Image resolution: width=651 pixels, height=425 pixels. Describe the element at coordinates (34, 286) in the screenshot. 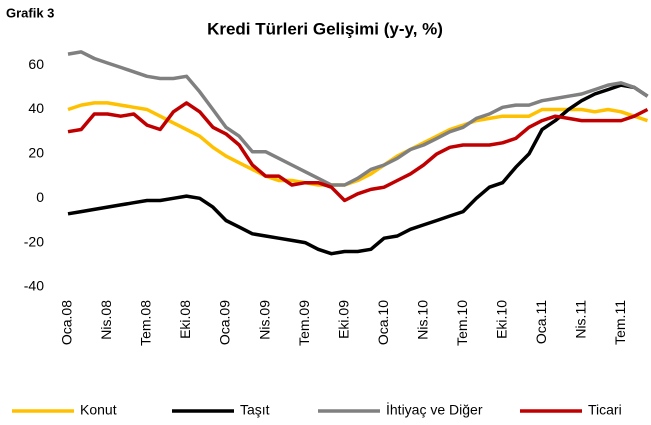

I see `y-tick-label: -40` at that location.